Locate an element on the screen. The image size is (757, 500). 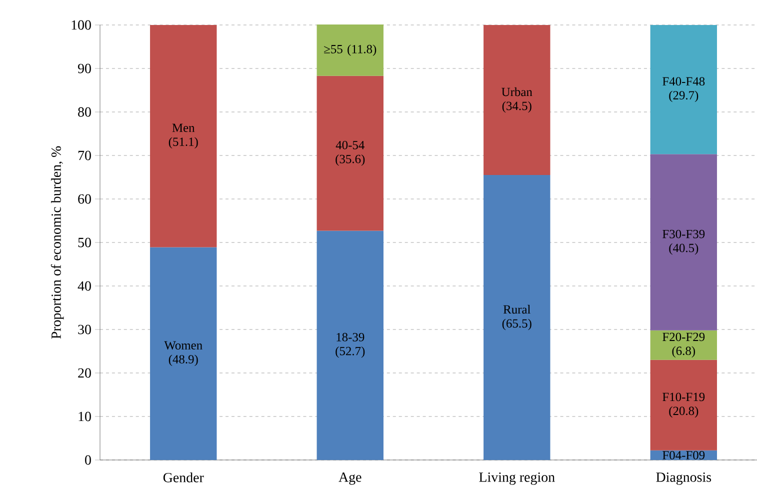
data-label: ≥55 (11.8) is located at coordinates (350, 50).